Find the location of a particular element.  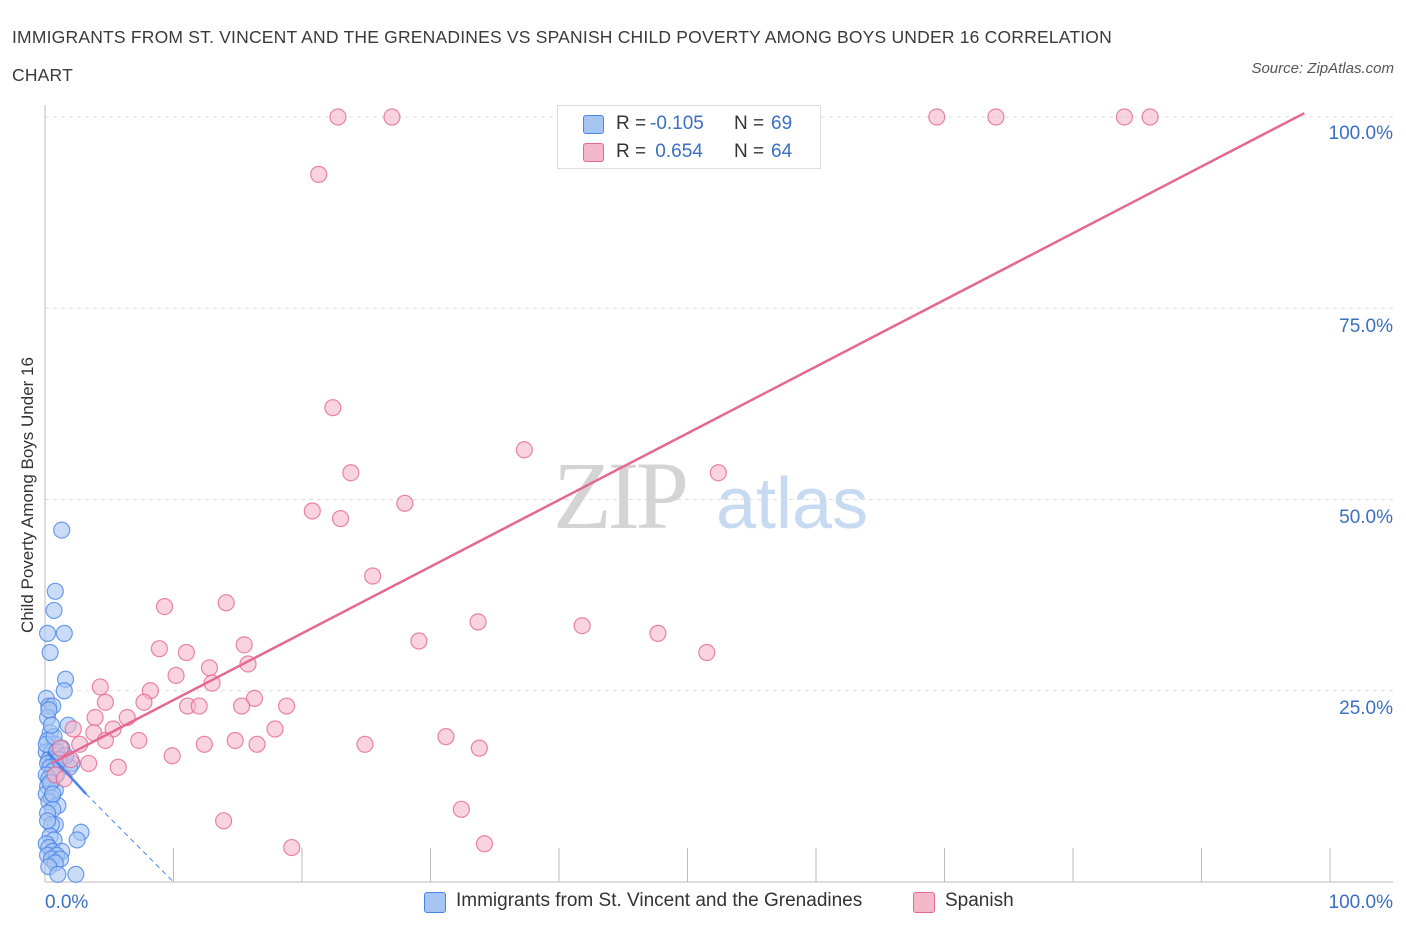

watermark-atlas: atlas is located at coordinates (792, 504).